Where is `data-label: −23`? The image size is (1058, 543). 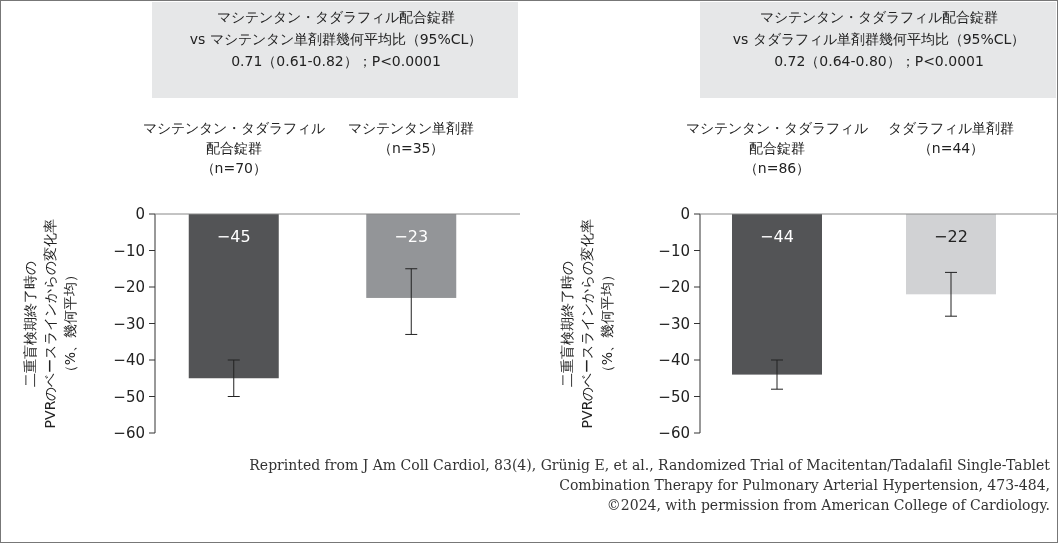 data-label: −23 is located at coordinates (411, 236).